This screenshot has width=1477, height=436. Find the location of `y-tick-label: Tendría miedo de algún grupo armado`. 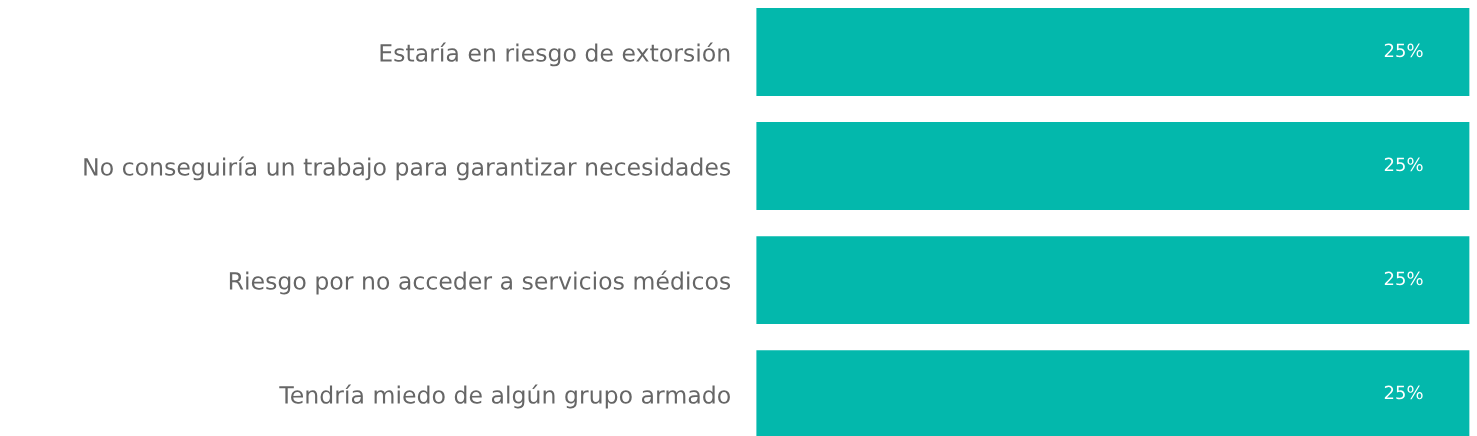

y-tick-label: Tendría miedo de algún grupo armado is located at coordinates (504, 396).